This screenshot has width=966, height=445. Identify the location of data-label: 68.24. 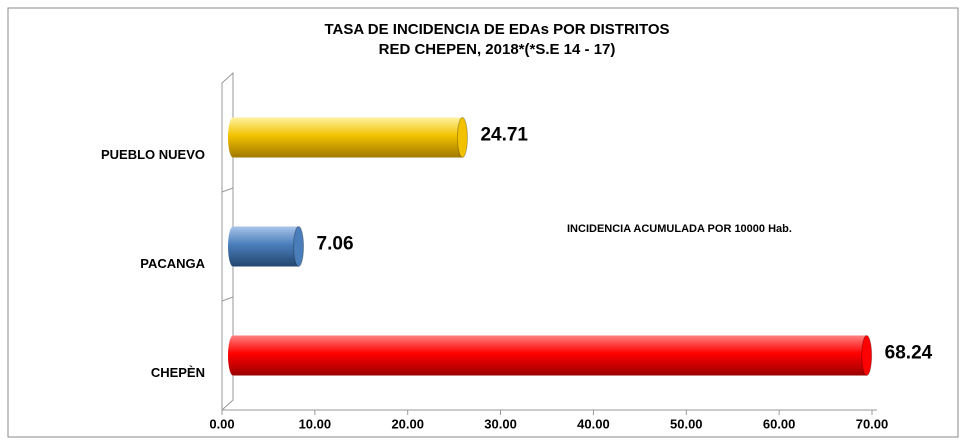
(909, 353).